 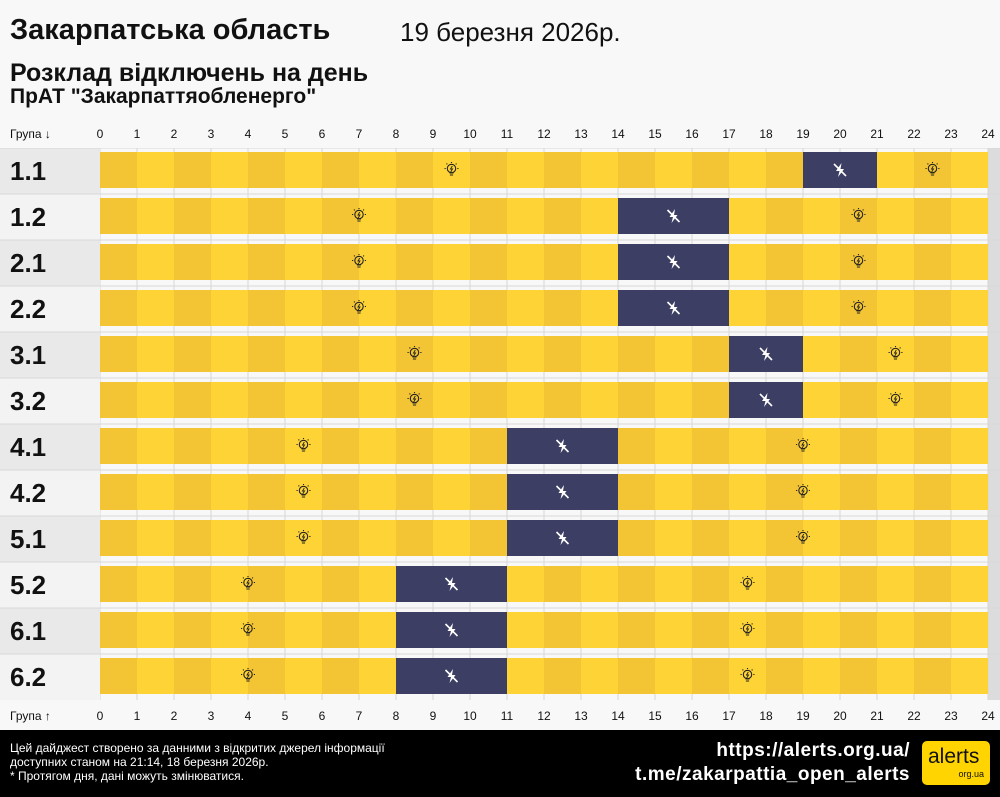 I want to click on group-label: 5.2, so click(x=28, y=585).